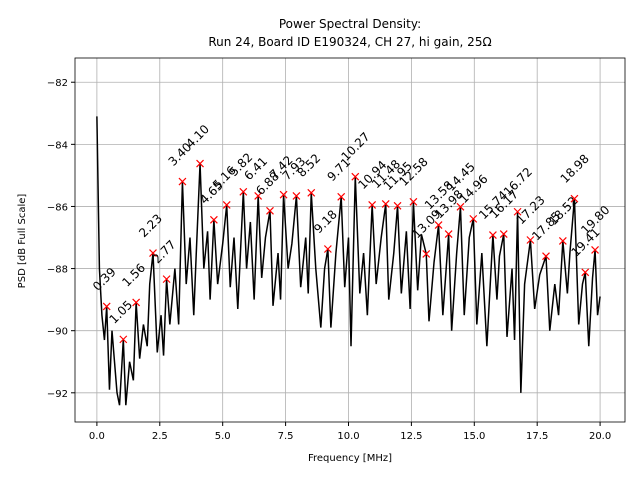  I want to click on peak-label: 18.98, so click(575, 169).